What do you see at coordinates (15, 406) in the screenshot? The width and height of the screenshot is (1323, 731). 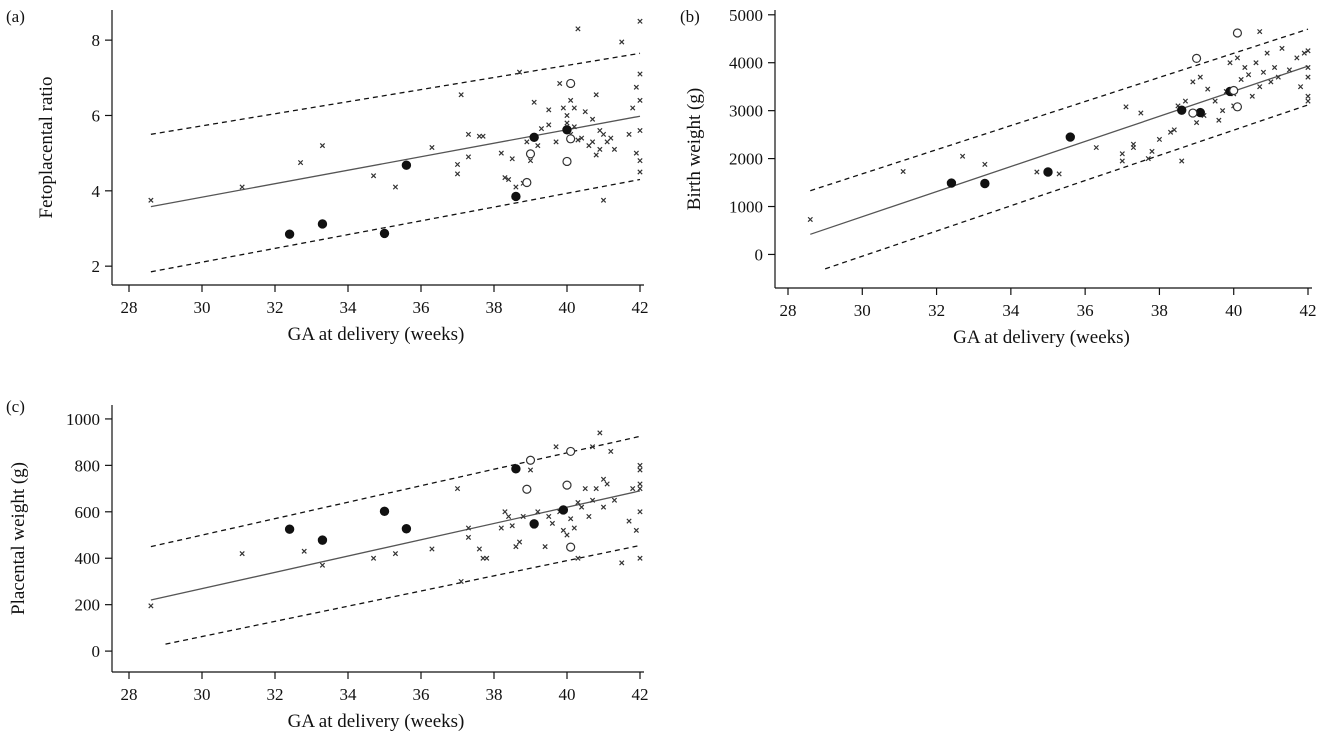 I see `panel-label: (c)` at bounding box center [15, 406].